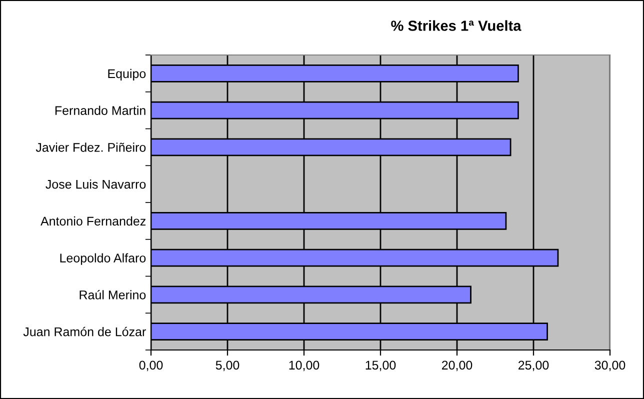 This screenshot has width=644, height=399. What do you see at coordinates (91, 147) in the screenshot?
I see `y-tick-label: Javier Fdez. Piñeiro` at bounding box center [91, 147].